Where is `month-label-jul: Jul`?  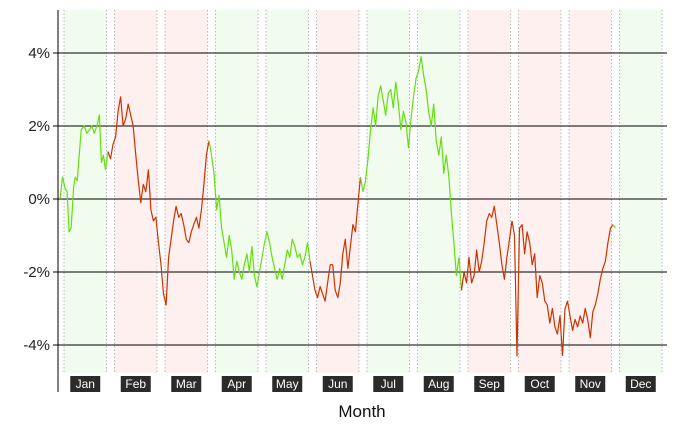 month-label-jul: Jul is located at coordinates (388, 384).